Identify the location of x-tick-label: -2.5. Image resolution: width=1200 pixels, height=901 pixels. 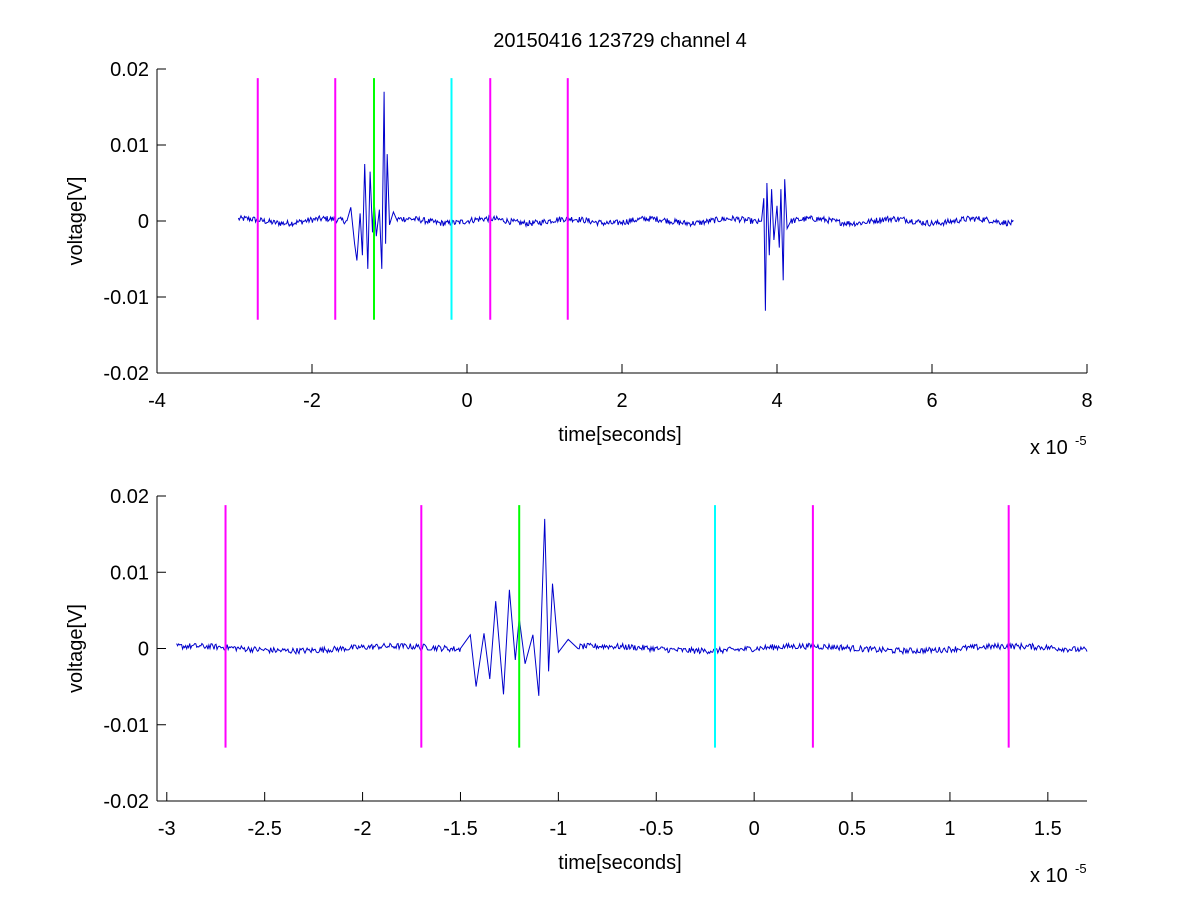
(264, 829).